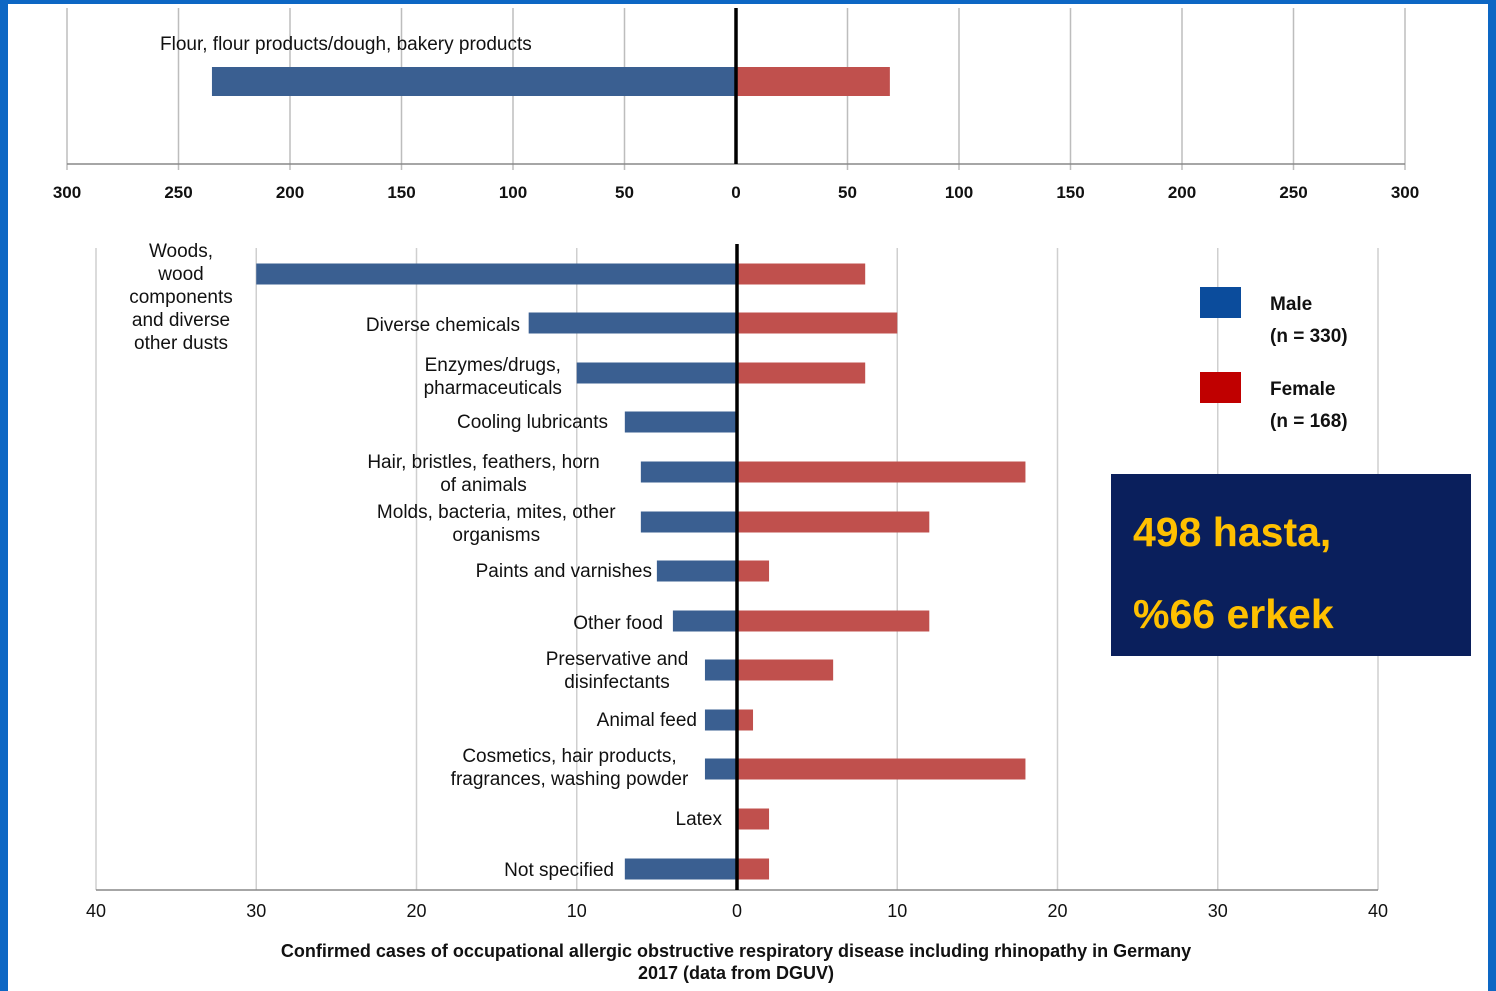 The image size is (1496, 991). What do you see at coordinates (736, 973) in the screenshot?
I see `caption-line-2: 2017 (data from DGUV)` at bounding box center [736, 973].